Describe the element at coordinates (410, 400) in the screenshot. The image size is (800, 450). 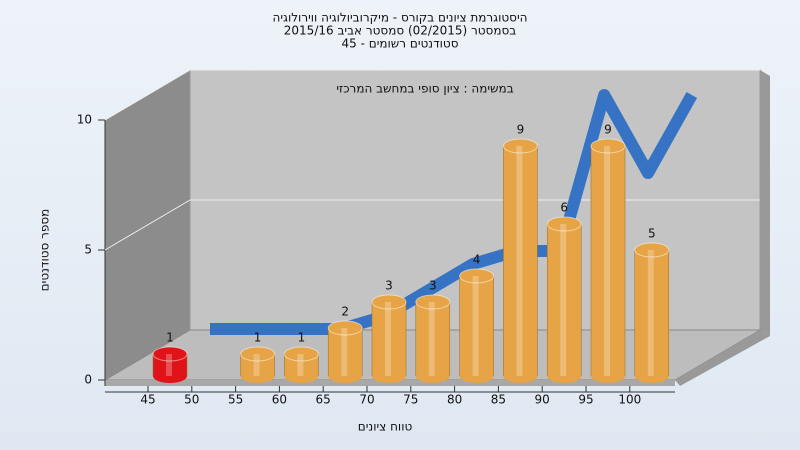
I see `x-tick-label: 75` at that location.